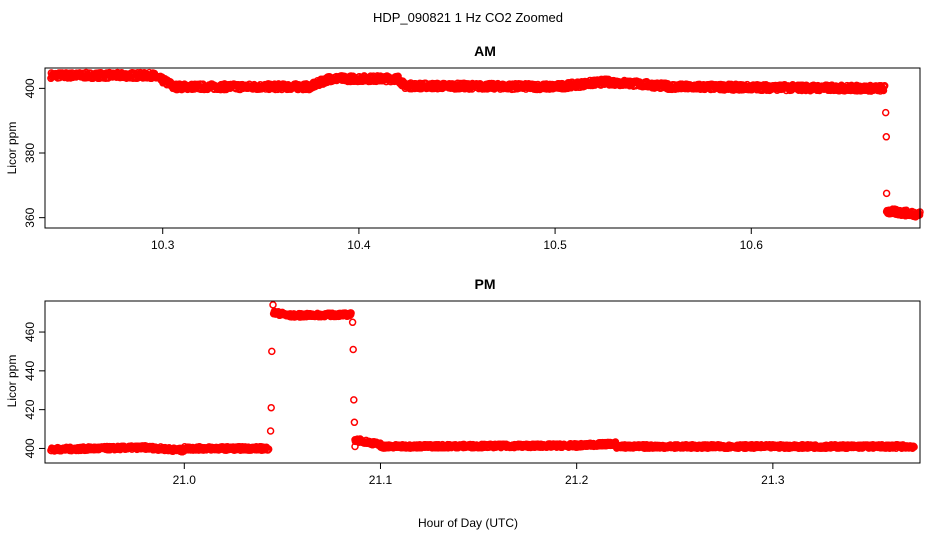  I want to click on pm-x-tick-label: 21.1, so click(381, 480).